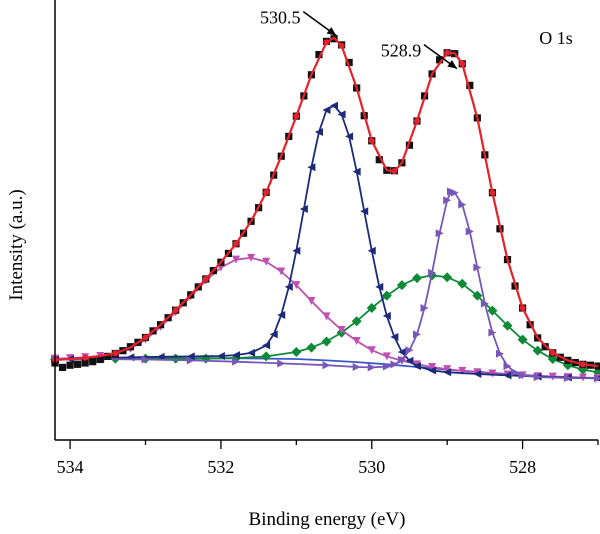  What do you see at coordinates (327, 519) in the screenshot?
I see `x-axis-title: Binding energy (eV)` at bounding box center [327, 519].